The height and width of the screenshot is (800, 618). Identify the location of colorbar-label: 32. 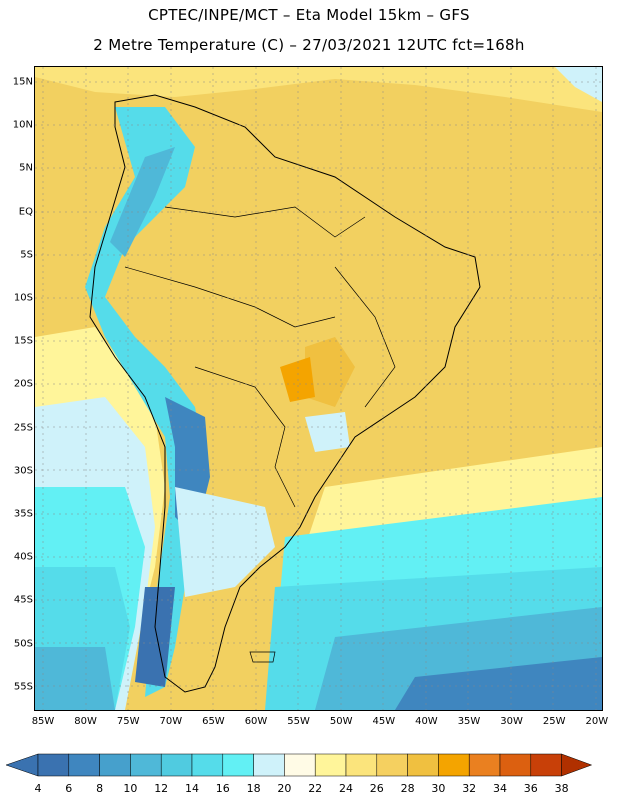
(469, 788).